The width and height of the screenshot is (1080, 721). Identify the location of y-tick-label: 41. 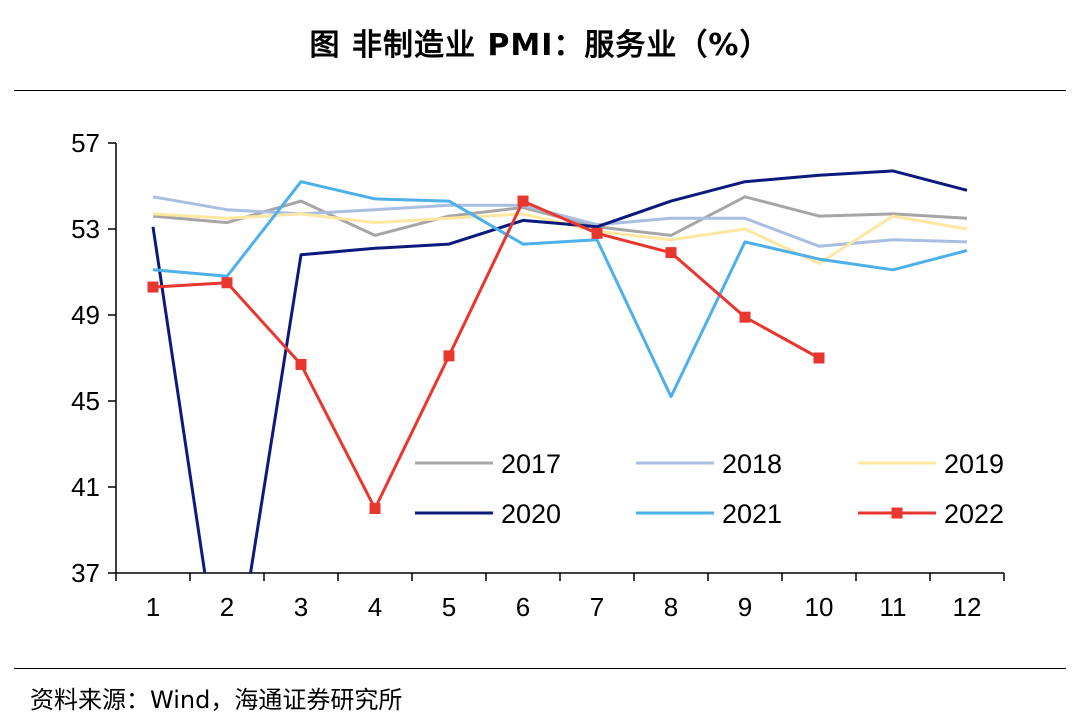
(85, 487).